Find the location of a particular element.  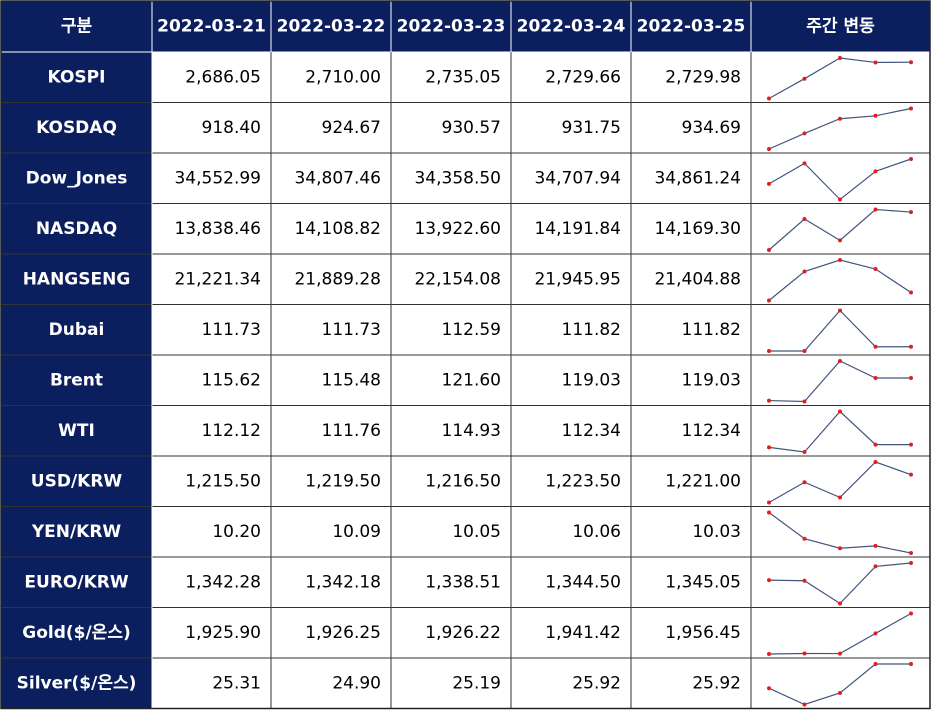

value-cell: 21,221.34 is located at coordinates (217, 279).